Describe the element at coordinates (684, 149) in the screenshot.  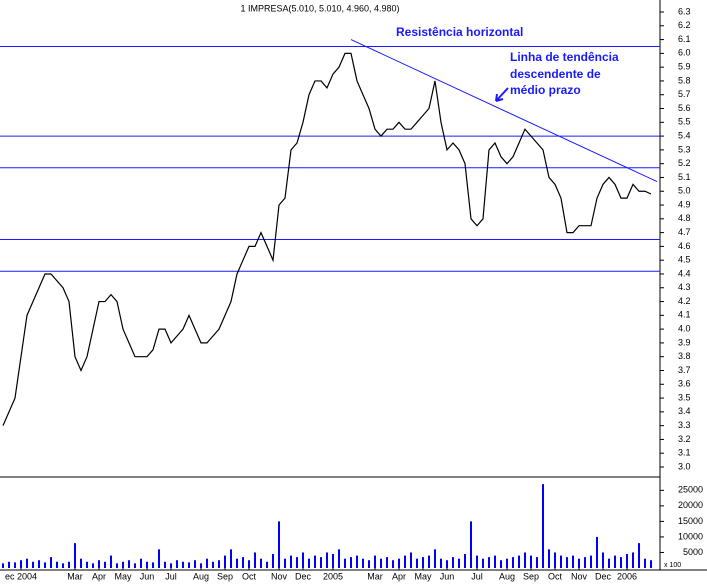
I see `y-tick-label: 5.3` at that location.